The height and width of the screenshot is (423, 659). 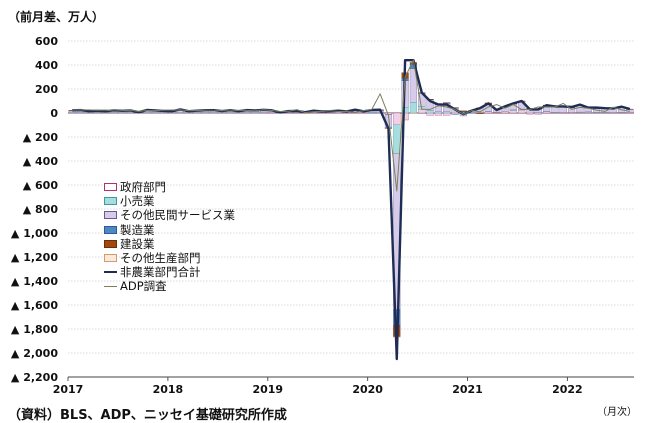 I want to click on y-tick-label: 400, so click(x=46, y=65).